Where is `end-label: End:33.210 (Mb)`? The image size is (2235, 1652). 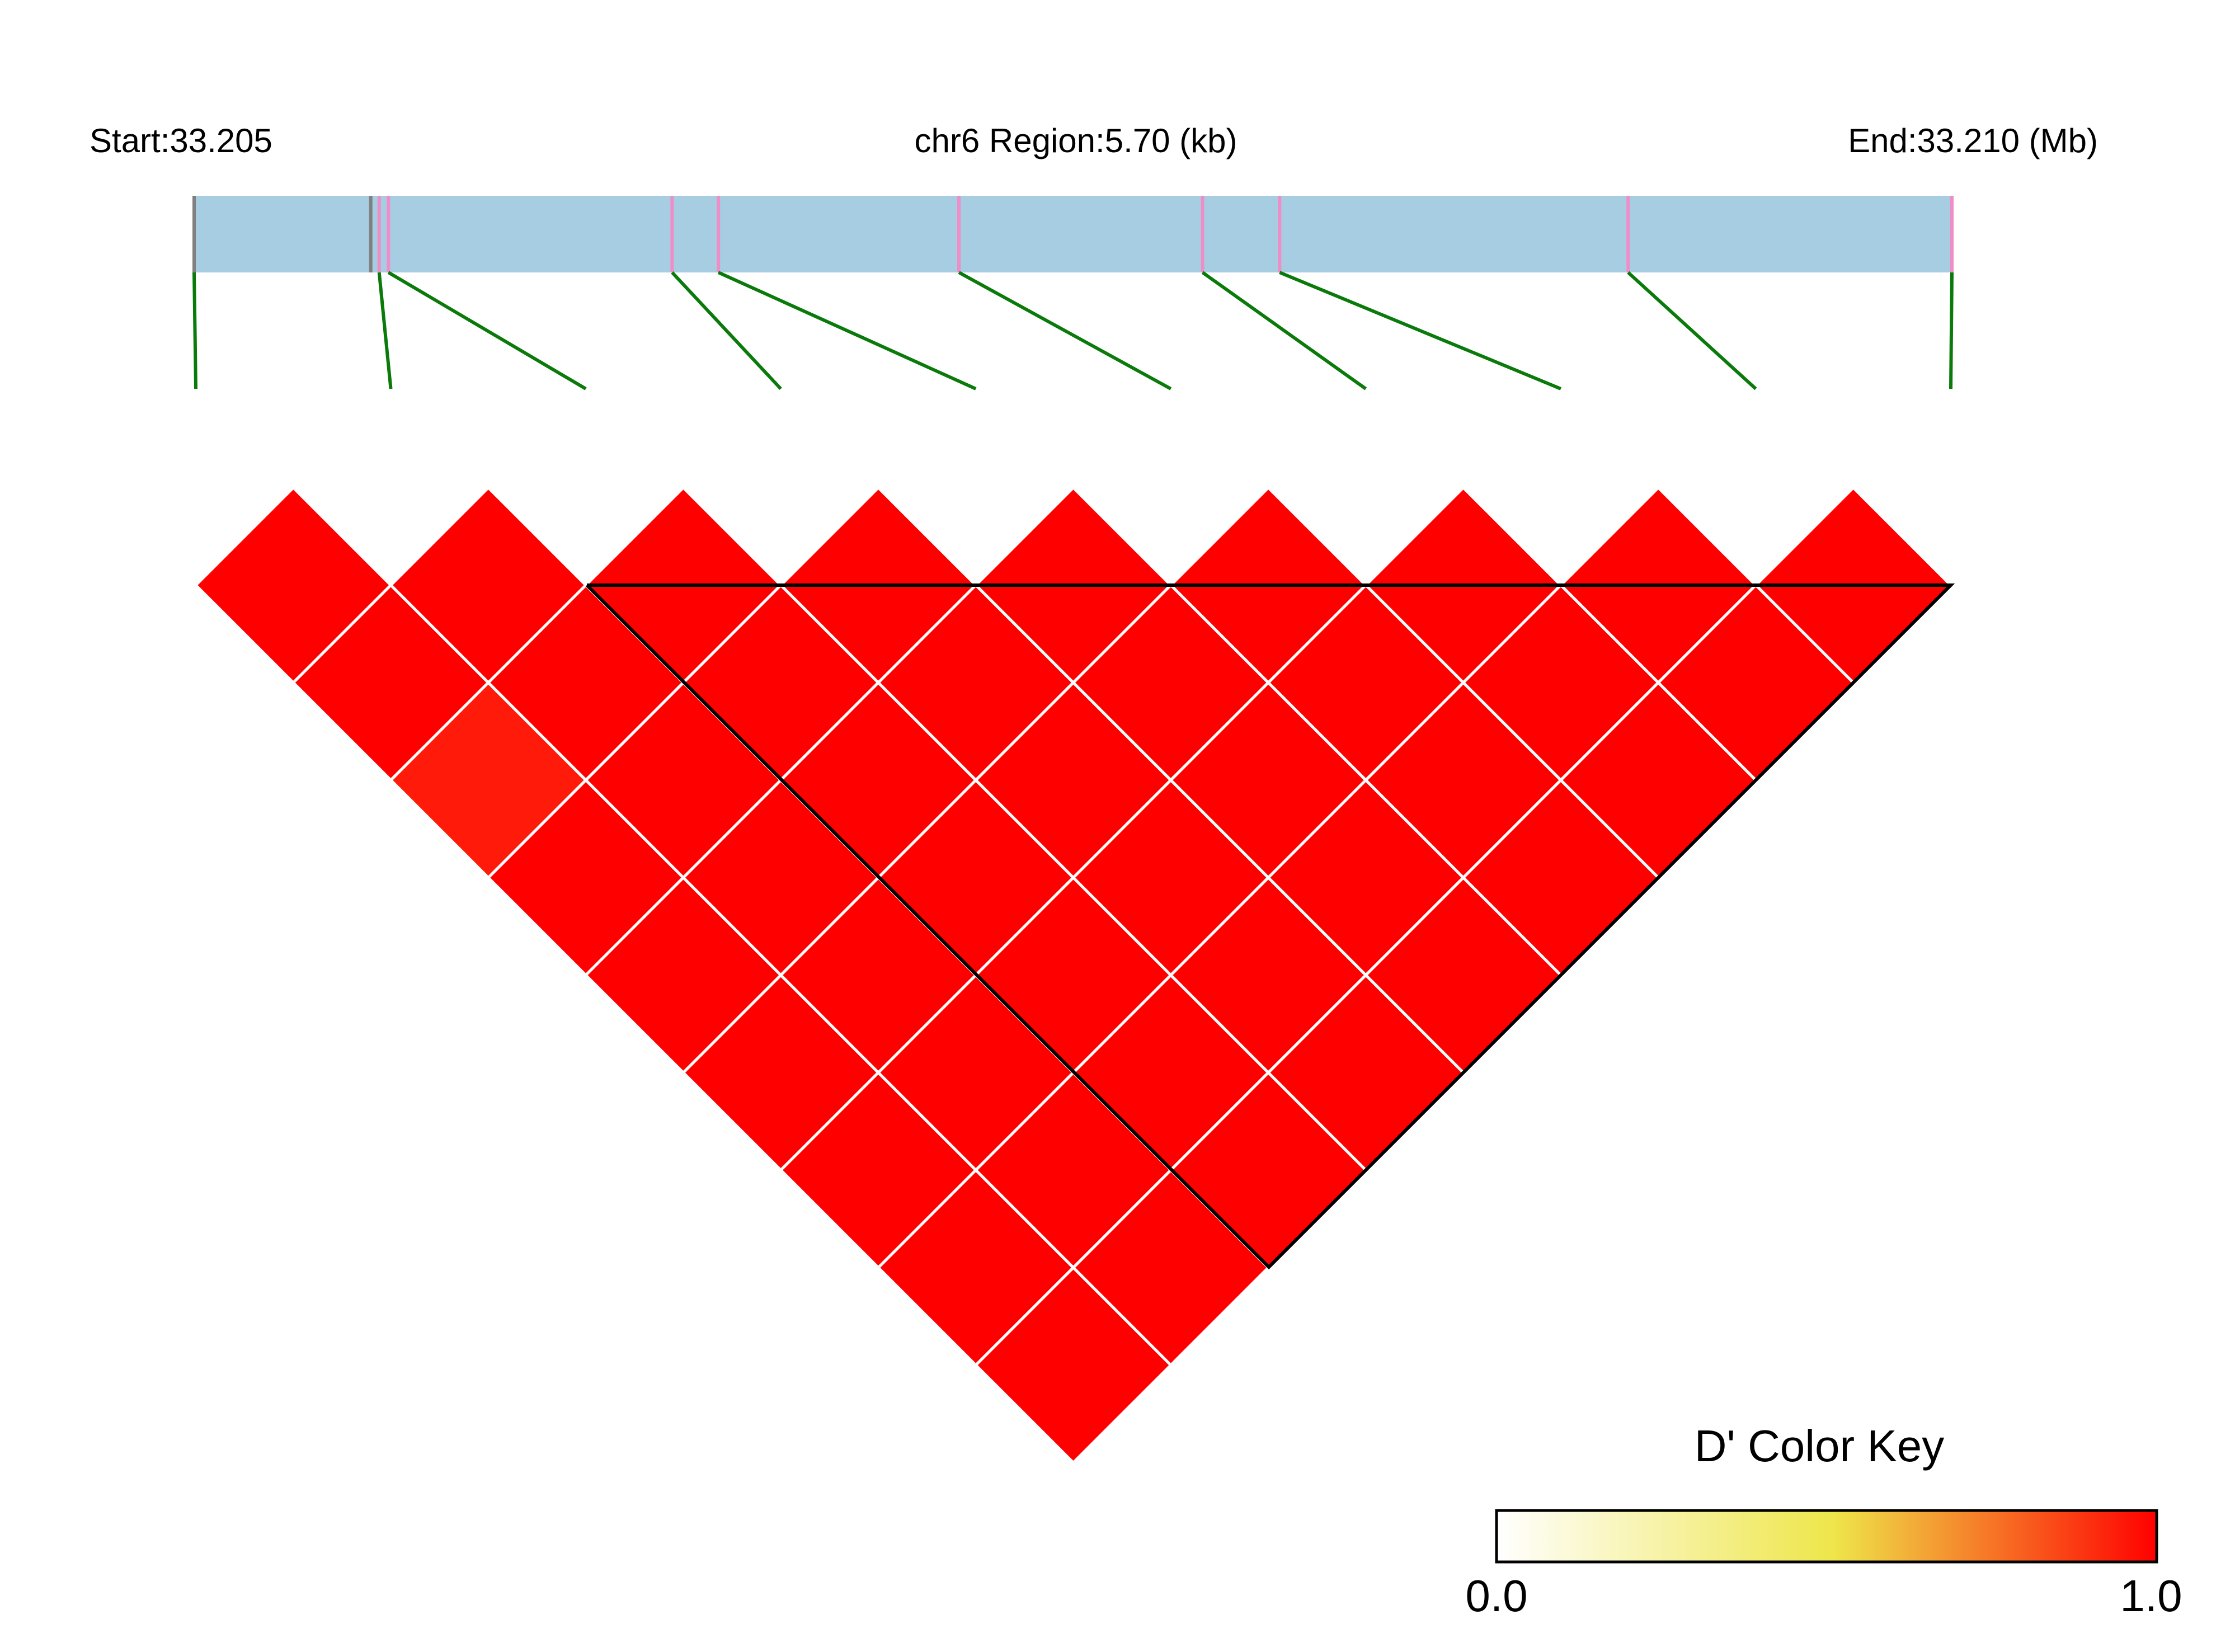 end-label: End:33.210 (Mb) is located at coordinates (1973, 141).